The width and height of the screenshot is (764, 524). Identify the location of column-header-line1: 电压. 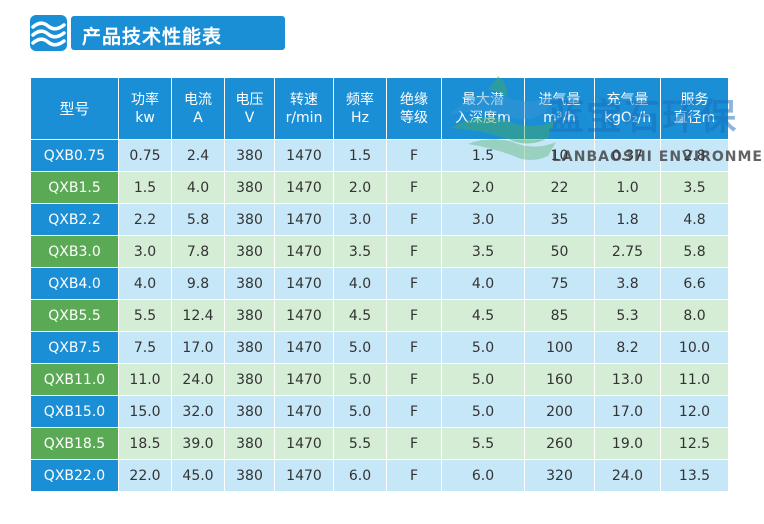
(249, 99).